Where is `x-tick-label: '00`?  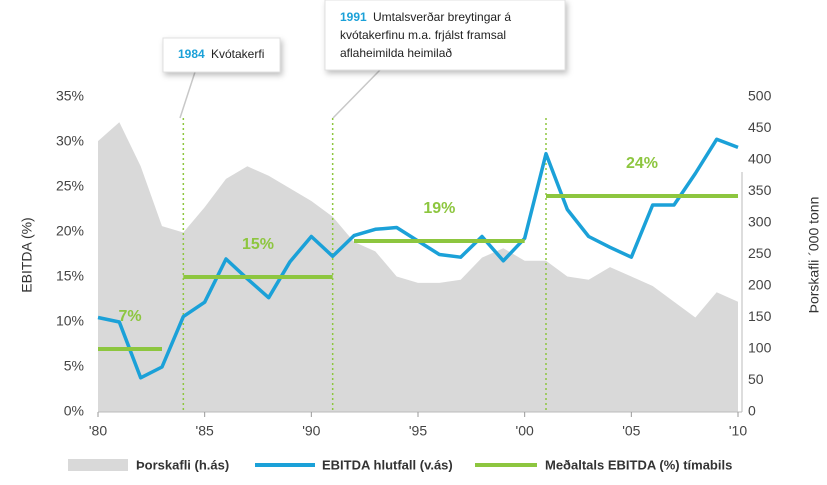
x-tick-label: '00 is located at coordinates (525, 431).